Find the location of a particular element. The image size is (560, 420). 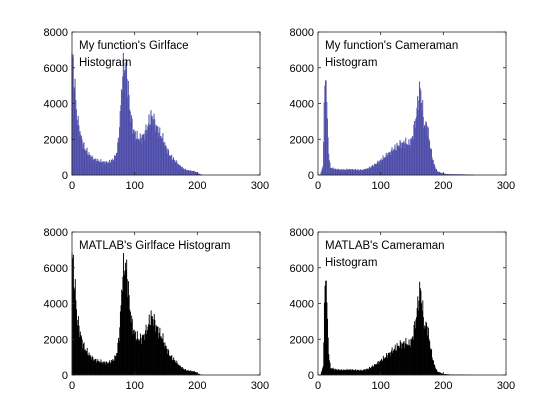

histogram-bars is located at coordinates (397, 327).